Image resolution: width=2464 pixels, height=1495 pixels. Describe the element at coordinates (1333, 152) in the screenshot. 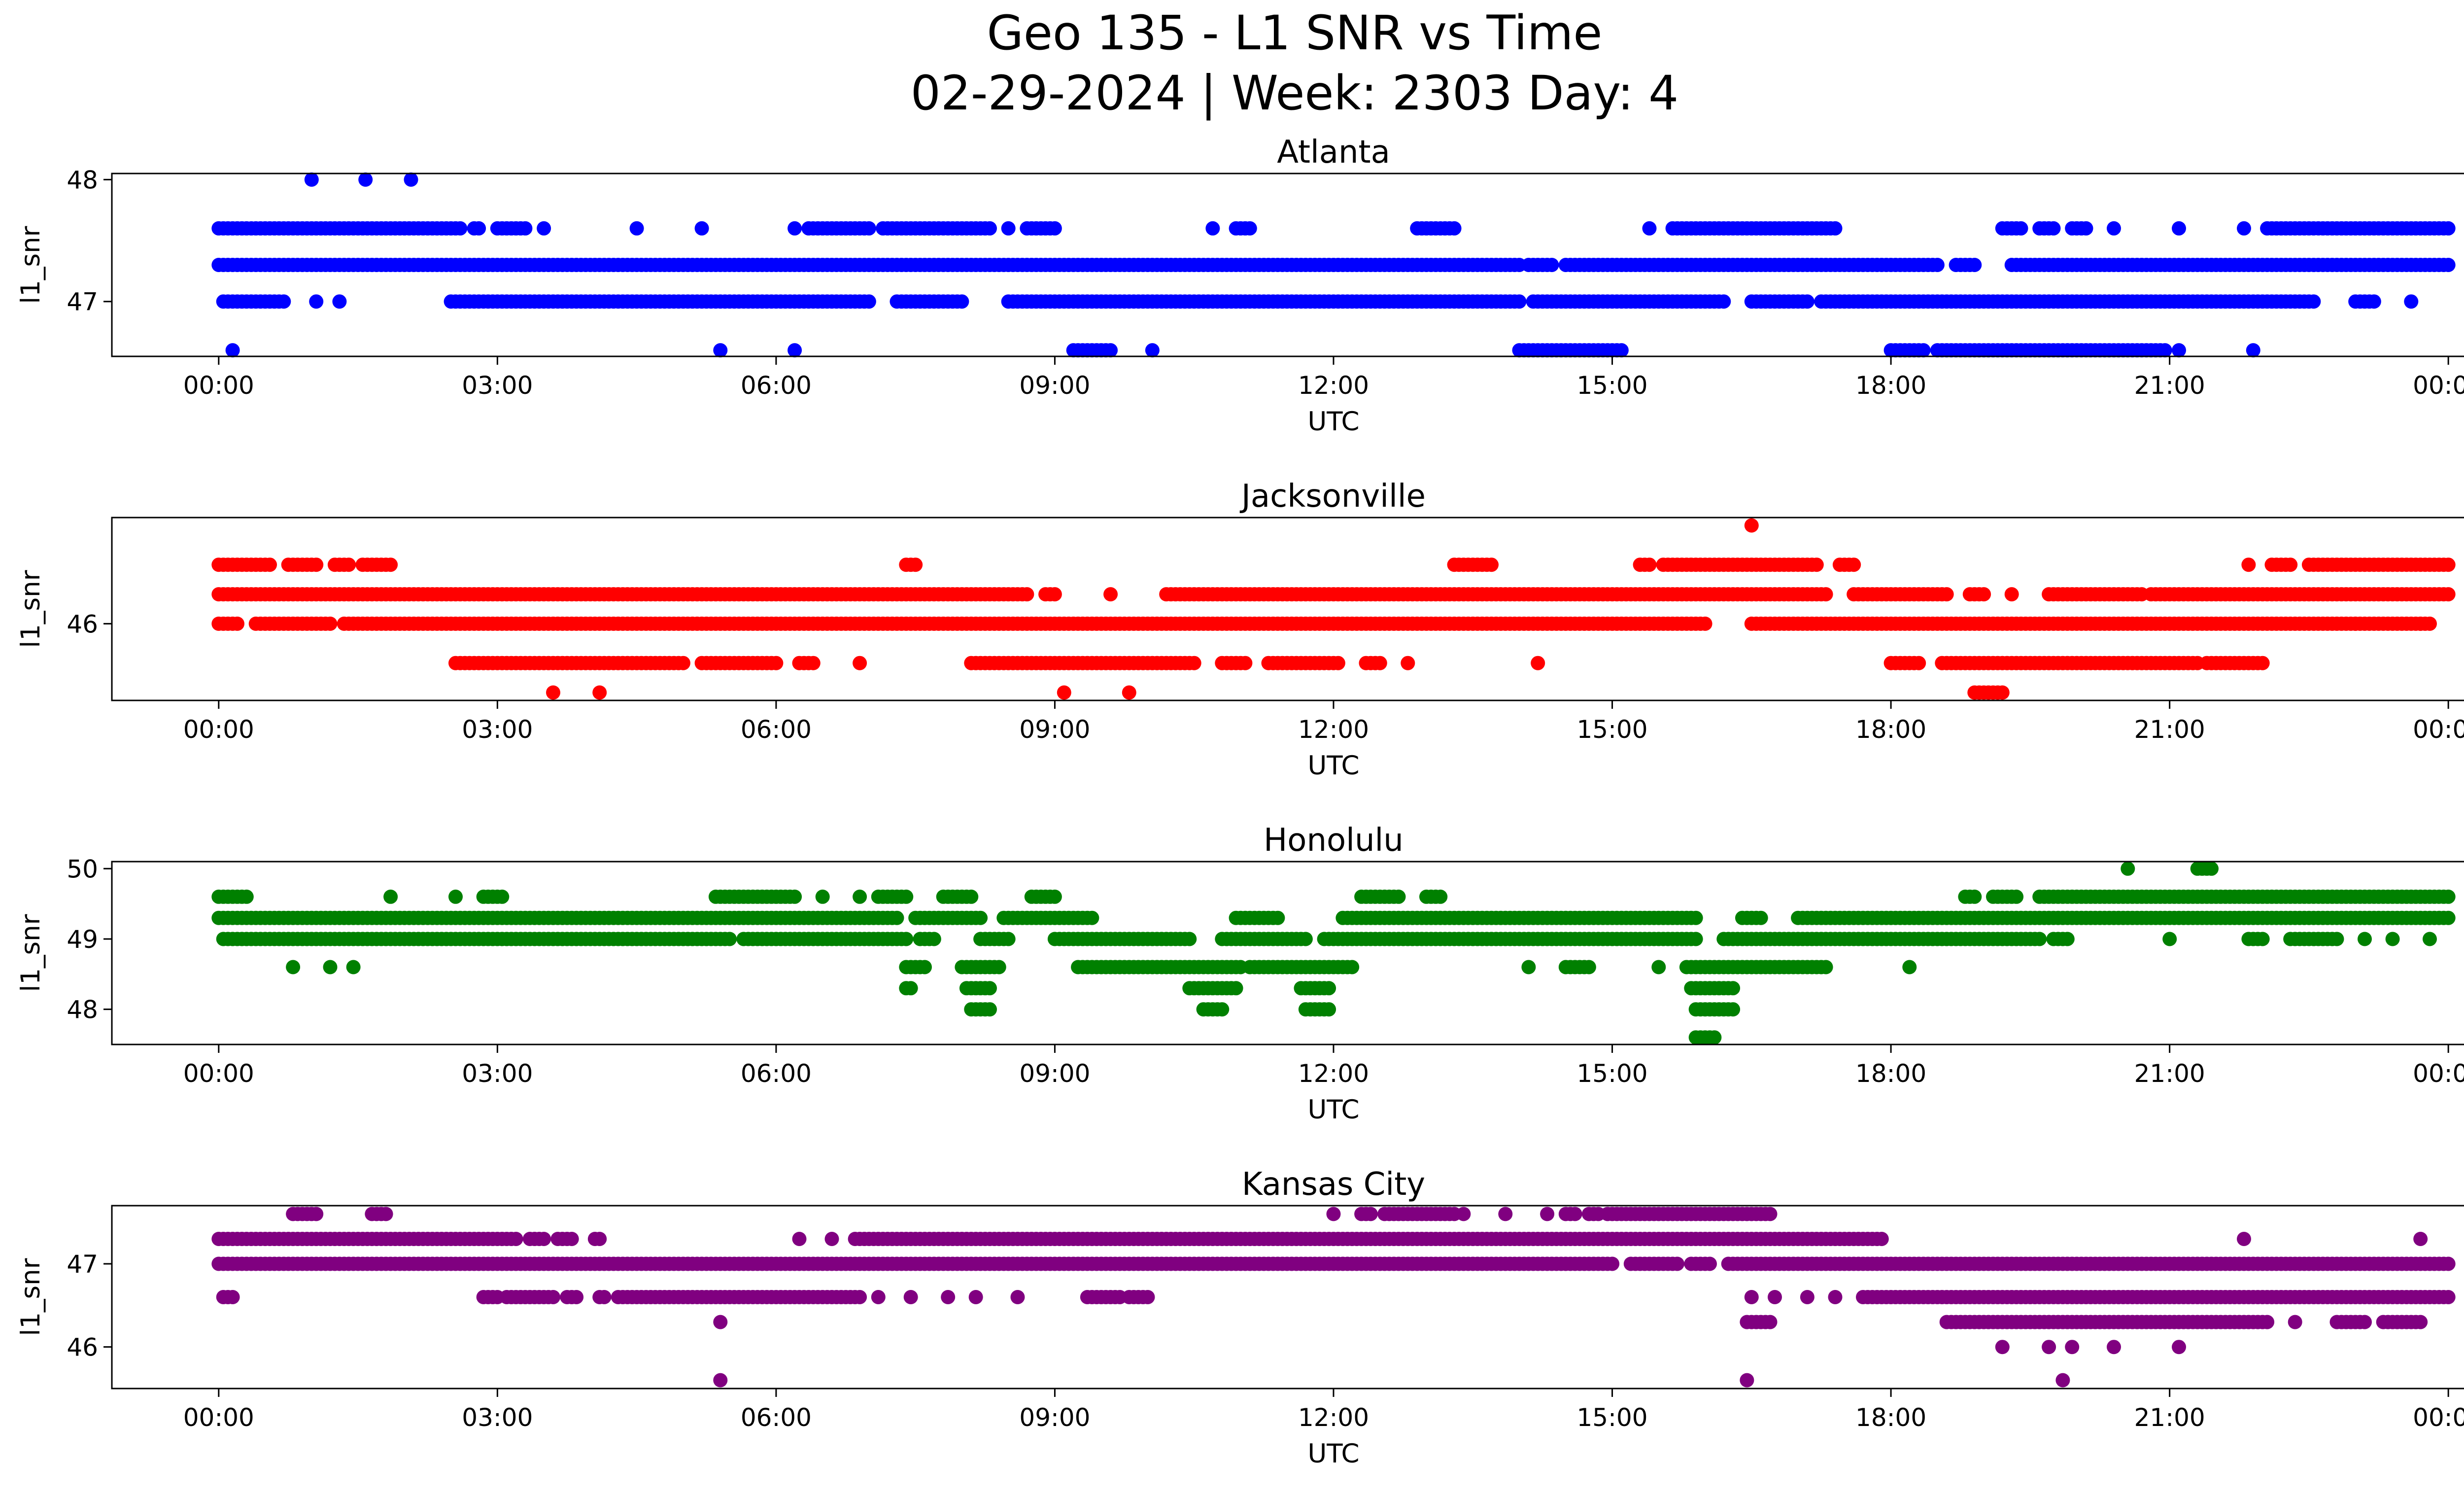

I see `atlanta-title: Atlanta` at that location.